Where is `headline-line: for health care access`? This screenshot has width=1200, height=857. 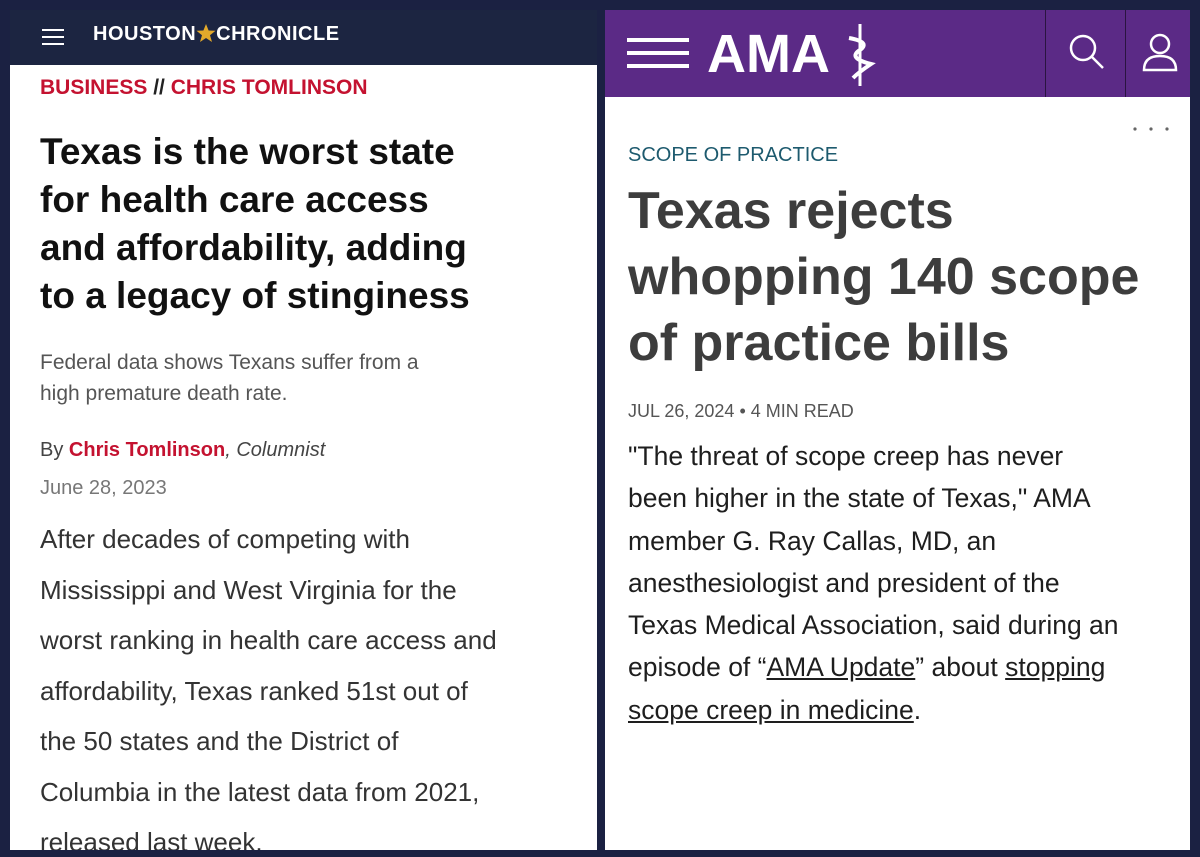 headline-line: for health care access is located at coordinates (234, 199).